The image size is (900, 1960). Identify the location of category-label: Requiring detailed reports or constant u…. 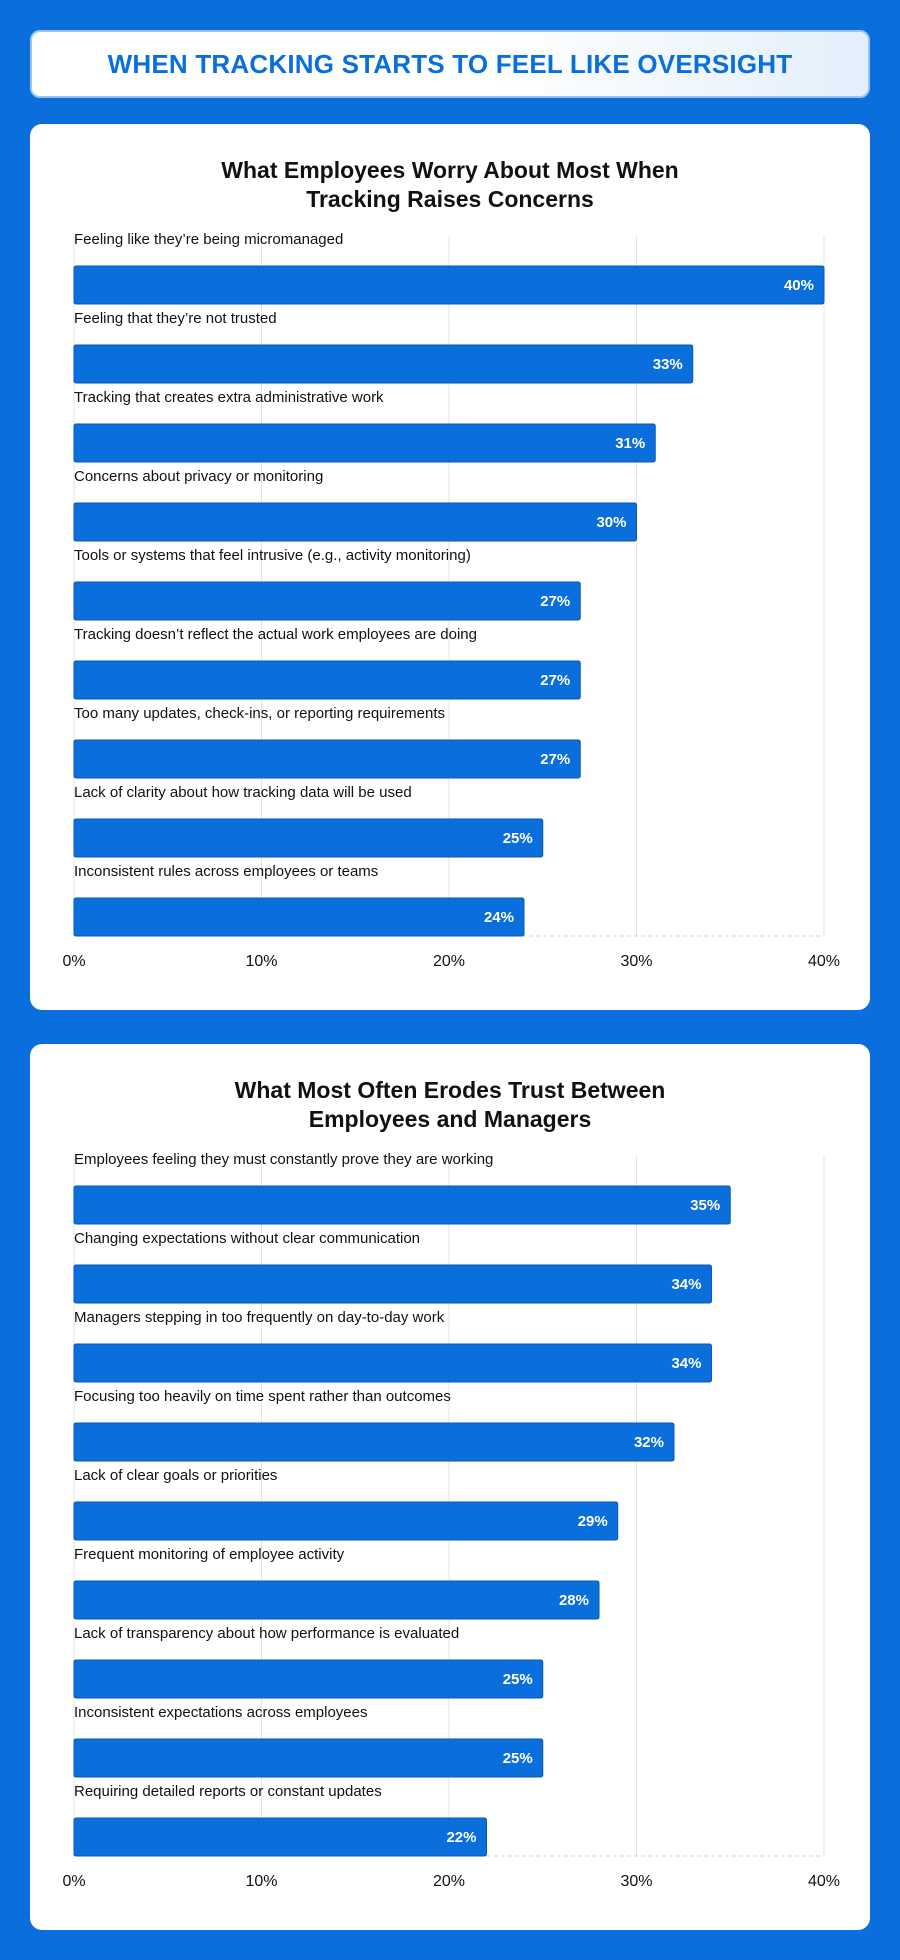
(228, 1791).